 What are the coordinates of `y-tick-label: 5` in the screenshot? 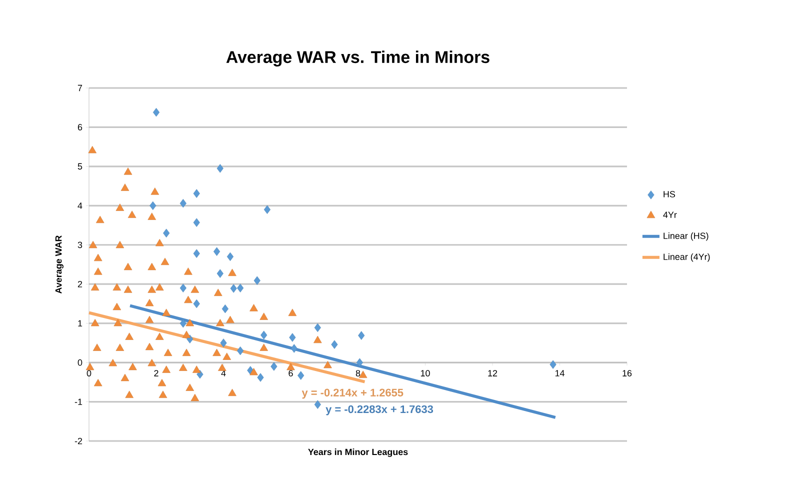 It's located at (80, 166).